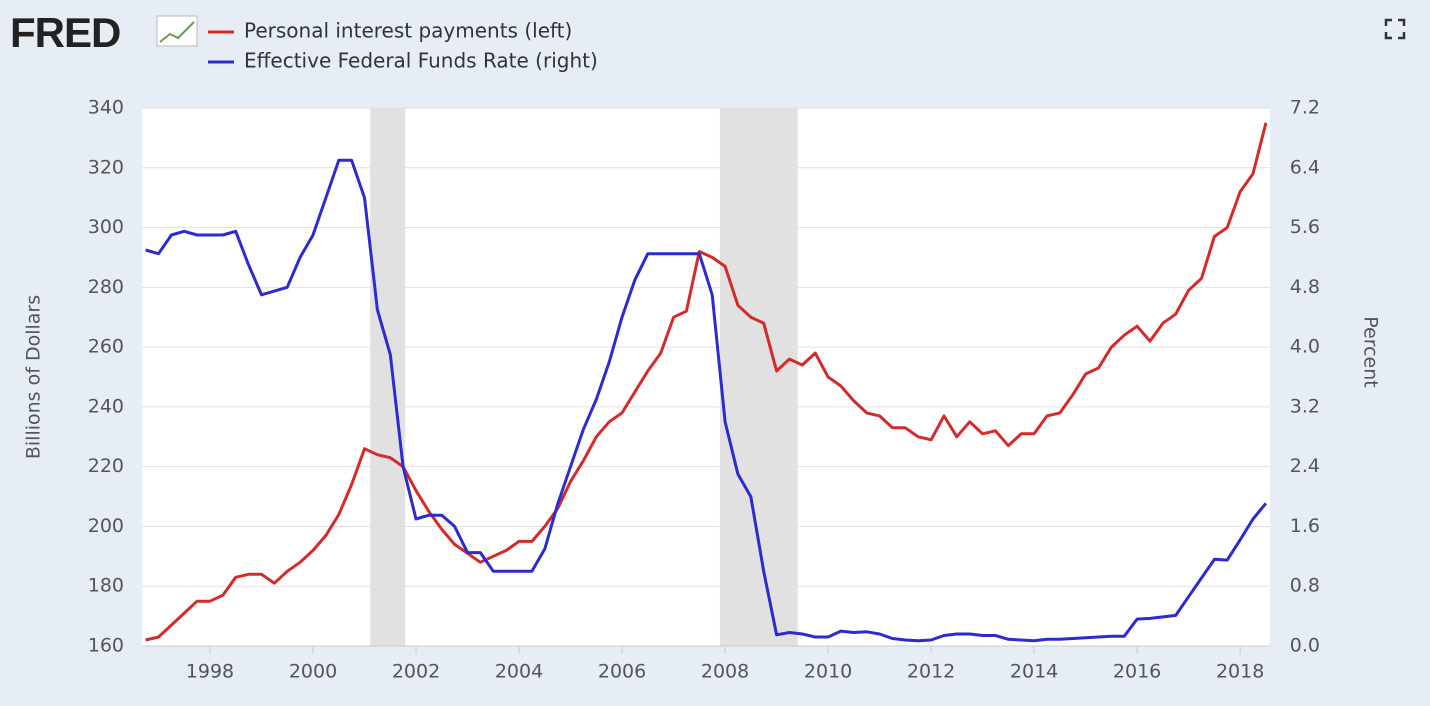  What do you see at coordinates (519, 672) in the screenshot?
I see `x-tick-label: 2004` at bounding box center [519, 672].